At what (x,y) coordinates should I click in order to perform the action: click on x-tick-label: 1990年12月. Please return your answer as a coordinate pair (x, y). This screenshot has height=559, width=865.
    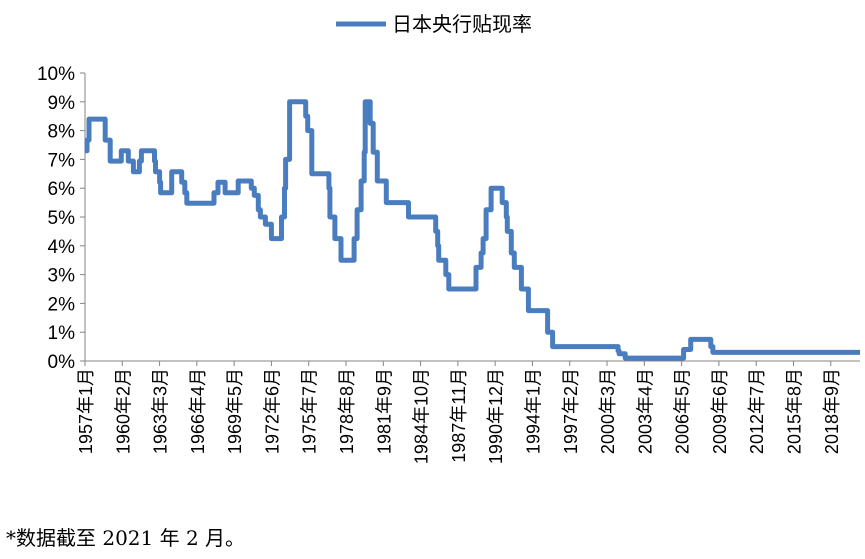
    Looking at the image, I should click on (496, 416).